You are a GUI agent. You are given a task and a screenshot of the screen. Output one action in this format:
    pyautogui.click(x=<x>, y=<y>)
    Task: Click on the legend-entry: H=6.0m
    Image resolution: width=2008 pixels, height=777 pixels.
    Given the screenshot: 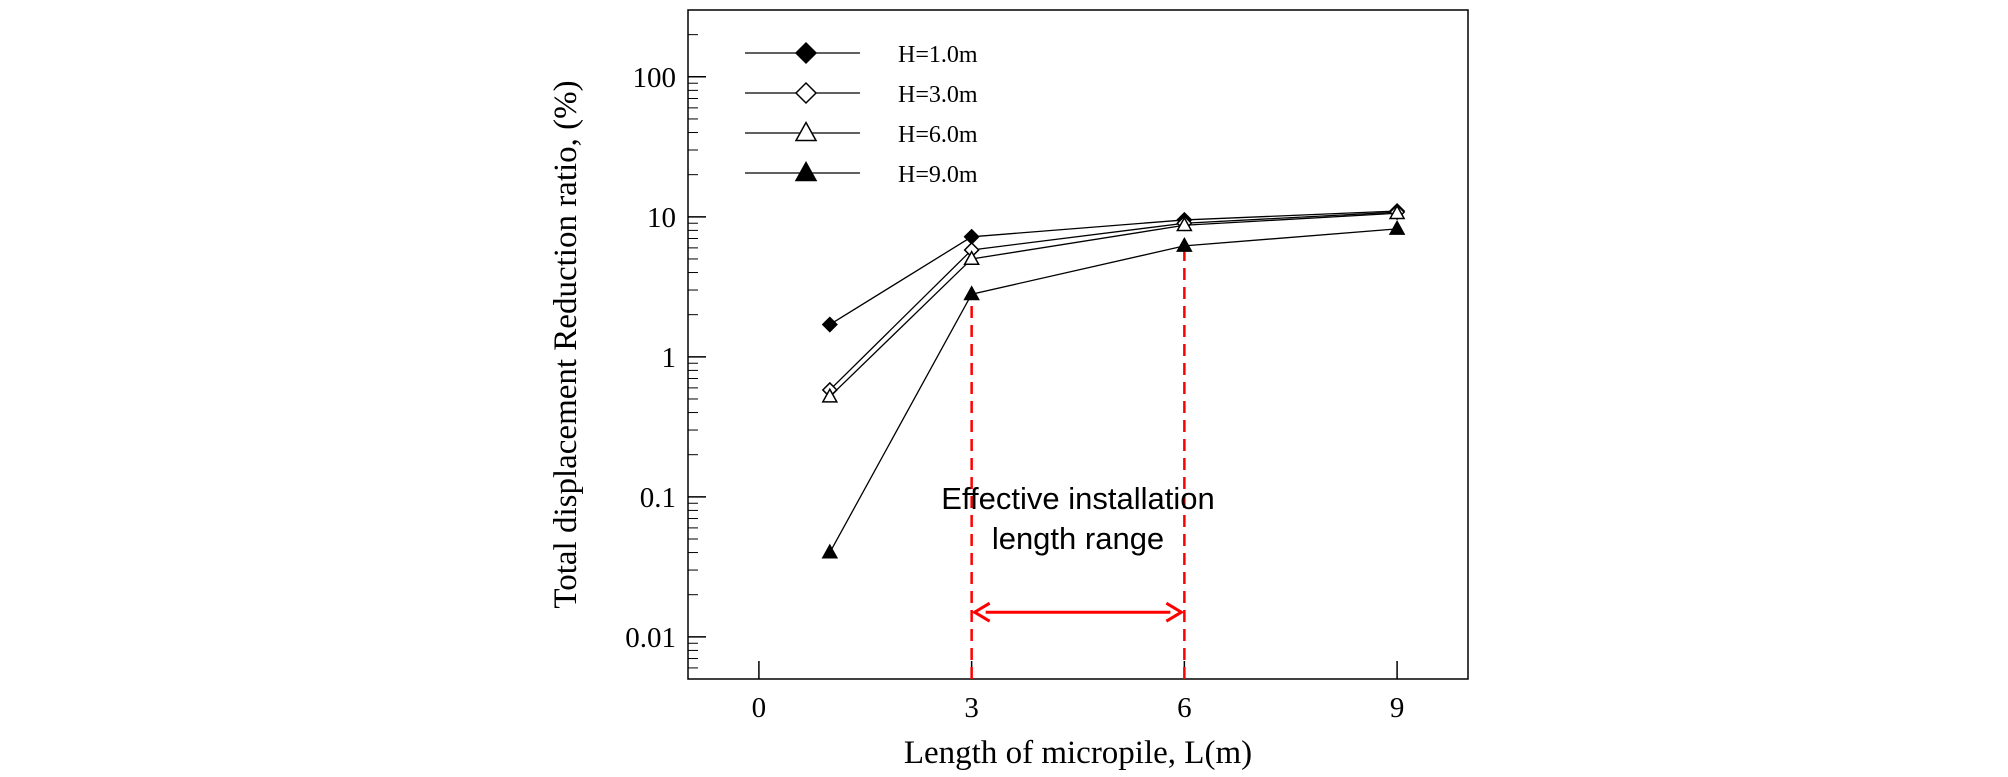 What is the action you would take?
    pyautogui.click(x=861, y=134)
    